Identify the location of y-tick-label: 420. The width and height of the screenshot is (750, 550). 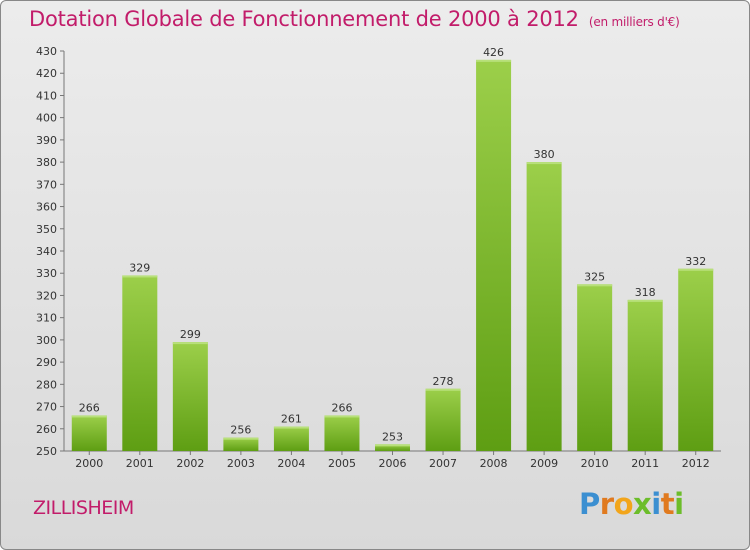
(46, 73).